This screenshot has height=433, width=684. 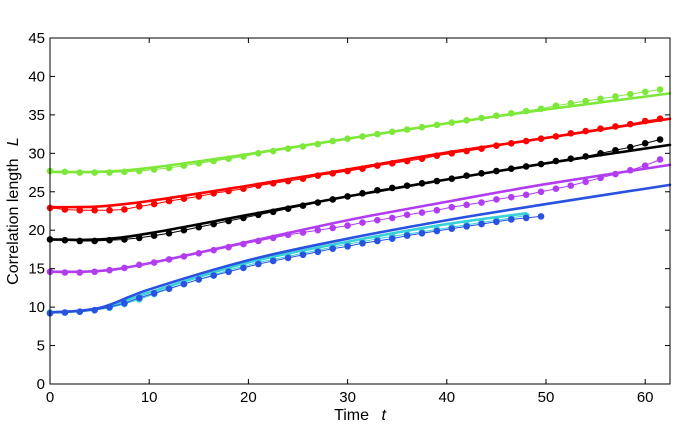 I want to click on x-tick-label: 30, so click(x=347, y=397).